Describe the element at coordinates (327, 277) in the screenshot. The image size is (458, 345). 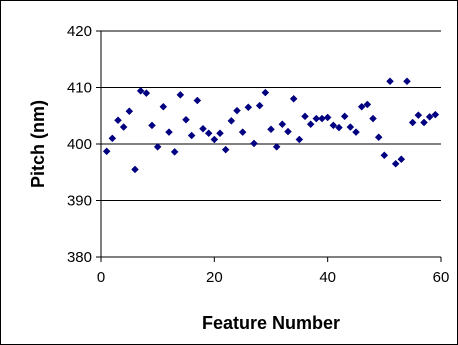
I see `x-tick-label: 40` at that location.